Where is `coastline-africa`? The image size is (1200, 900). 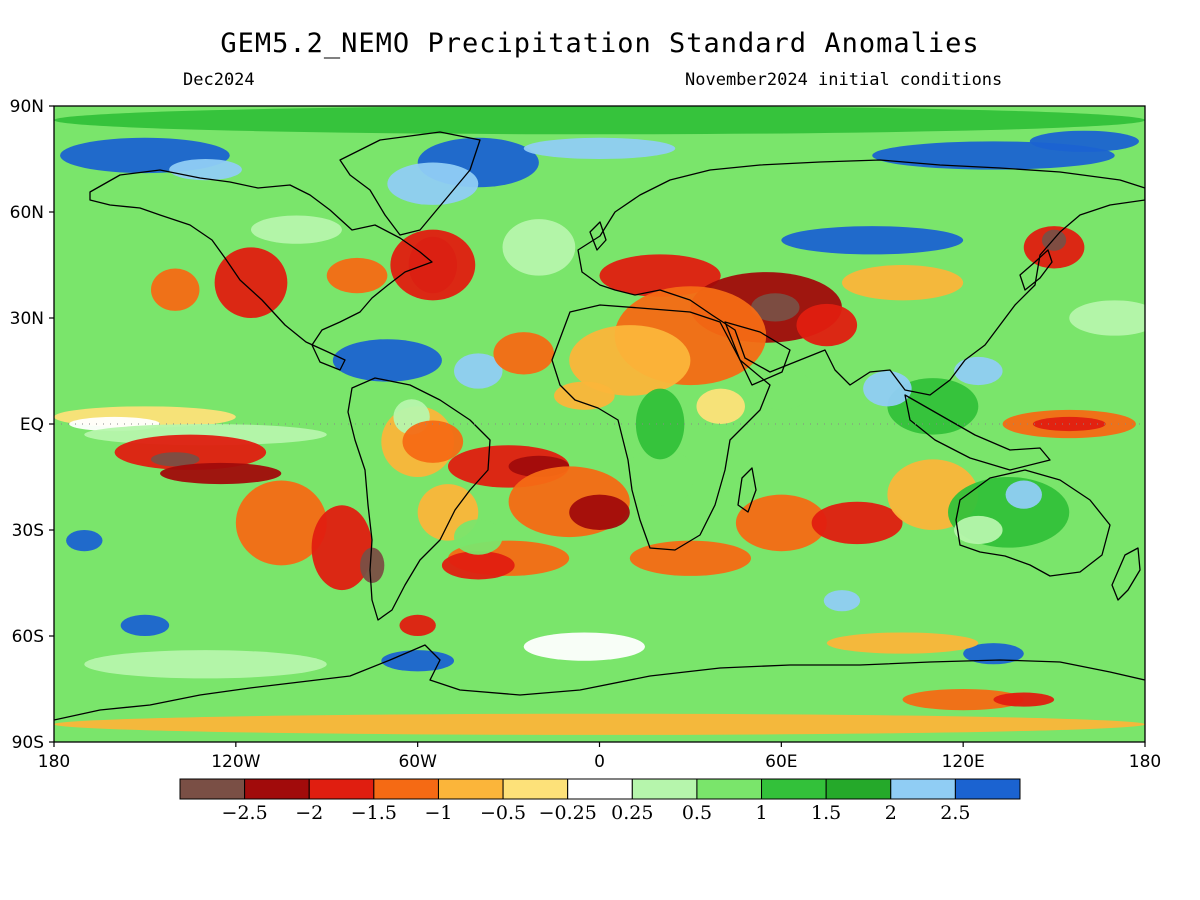
coastline-africa is located at coordinates (661, 427).